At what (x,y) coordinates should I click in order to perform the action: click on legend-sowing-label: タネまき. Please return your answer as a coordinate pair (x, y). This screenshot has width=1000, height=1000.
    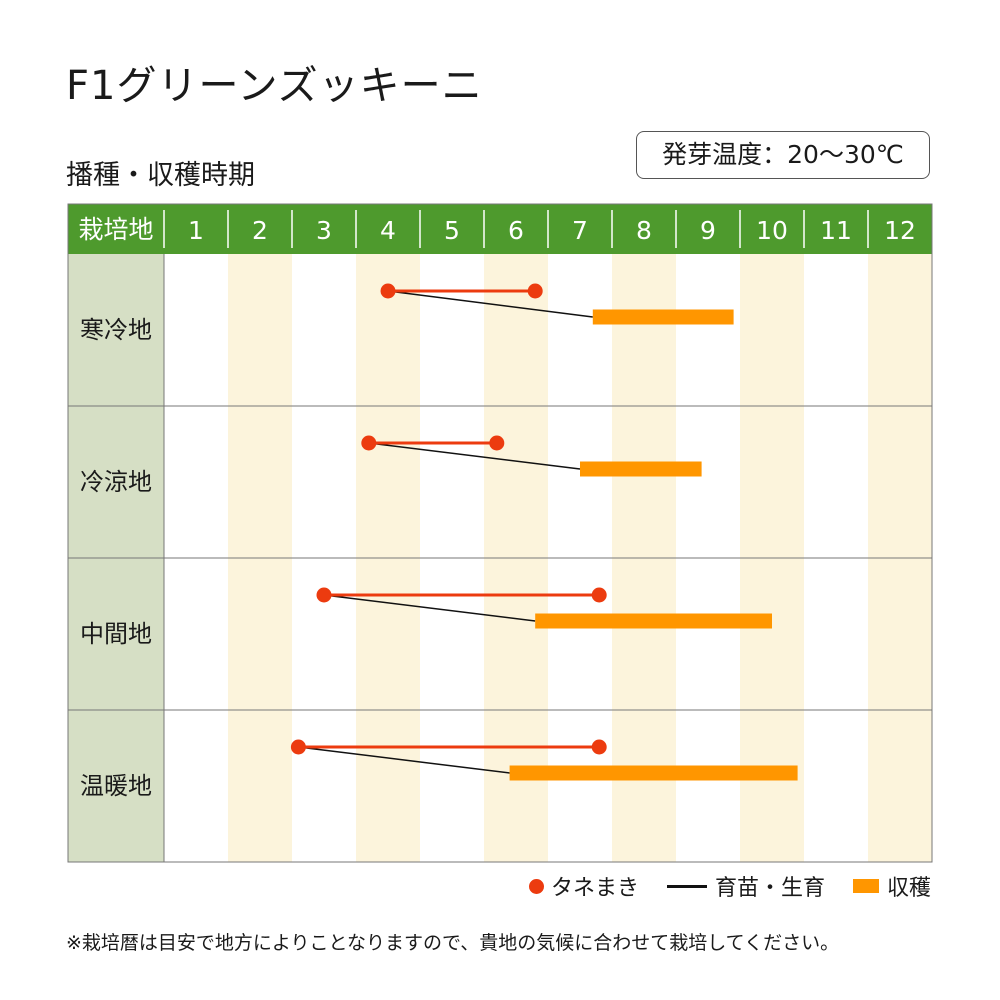
    Looking at the image, I should click on (594, 888).